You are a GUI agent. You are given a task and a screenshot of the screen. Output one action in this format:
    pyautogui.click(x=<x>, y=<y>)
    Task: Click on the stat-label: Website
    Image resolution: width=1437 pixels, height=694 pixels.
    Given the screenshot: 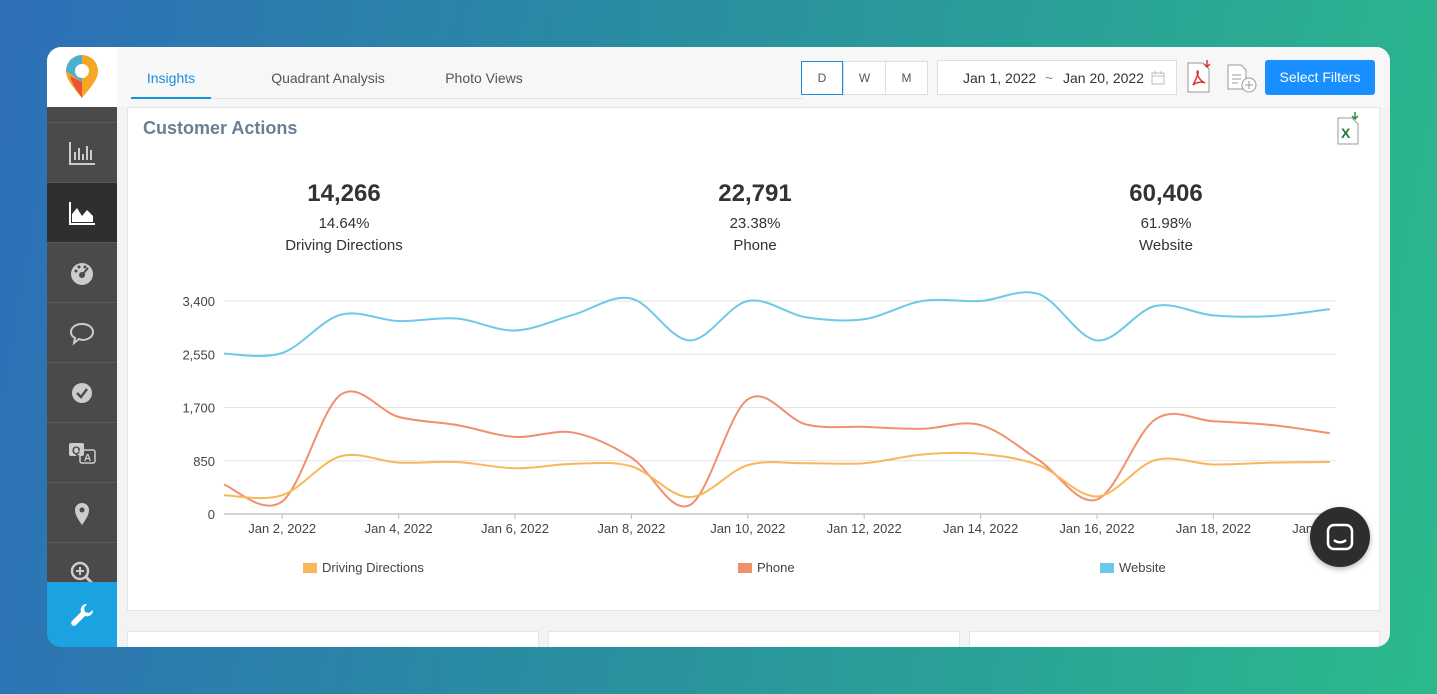 What is the action you would take?
    pyautogui.click(x=1166, y=245)
    